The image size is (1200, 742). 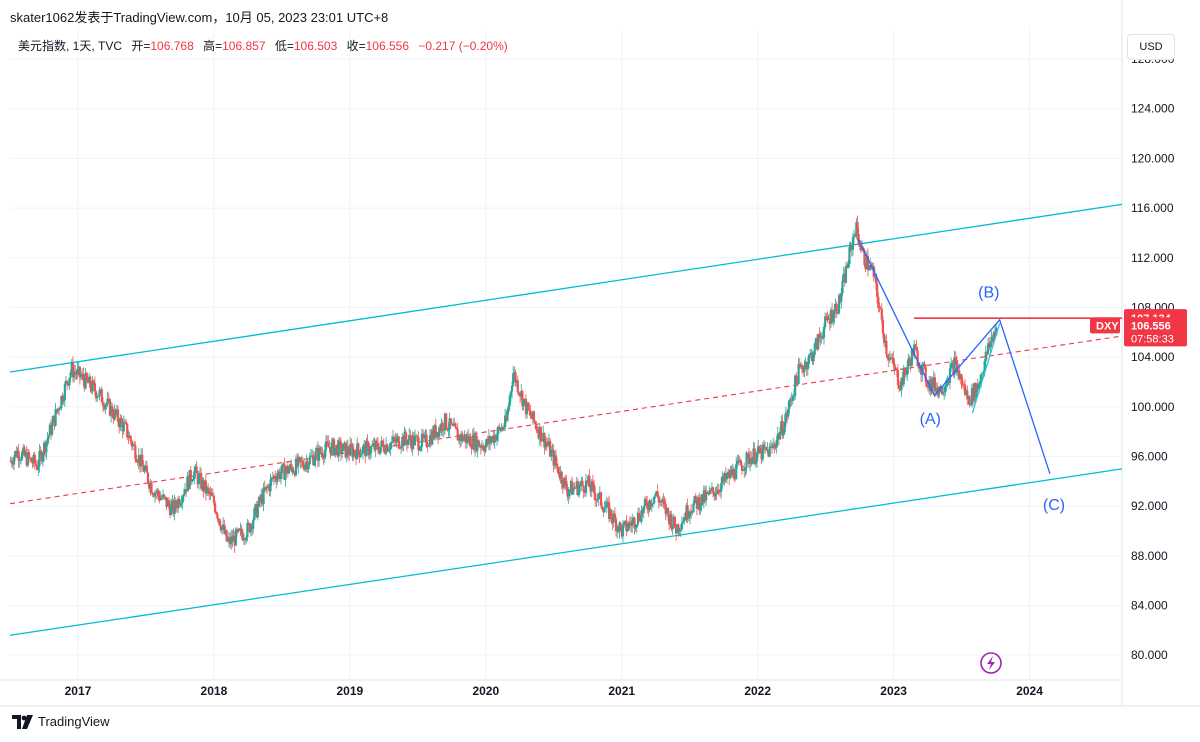 I want to click on wave-b-inner-line, so click(x=986, y=368).